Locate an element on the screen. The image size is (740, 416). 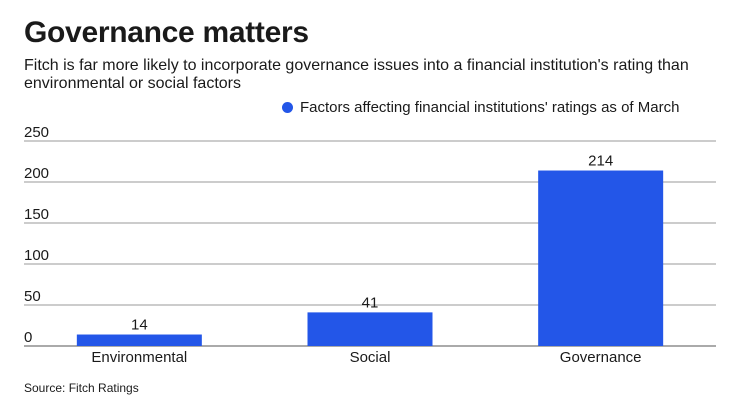
bar-governance is located at coordinates (601, 258).